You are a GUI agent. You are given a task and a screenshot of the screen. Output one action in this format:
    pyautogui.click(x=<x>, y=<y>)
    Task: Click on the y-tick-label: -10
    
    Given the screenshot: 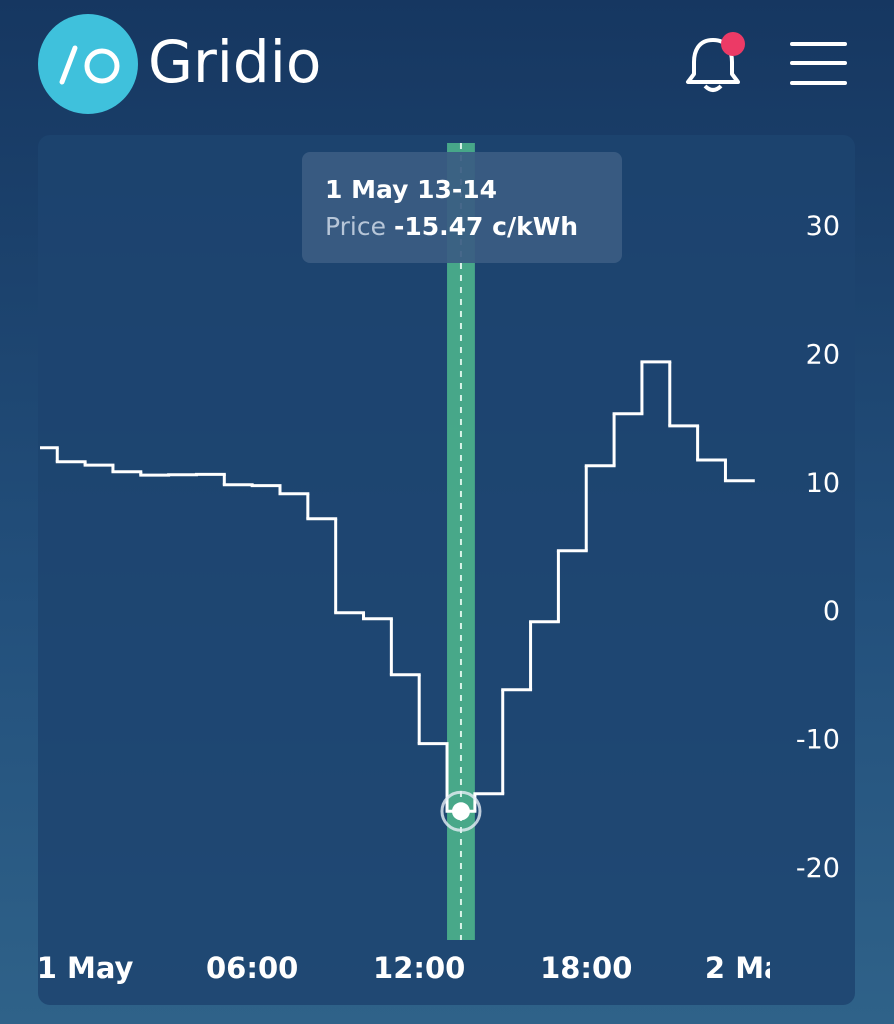 What is the action you would take?
    pyautogui.click(x=818, y=740)
    